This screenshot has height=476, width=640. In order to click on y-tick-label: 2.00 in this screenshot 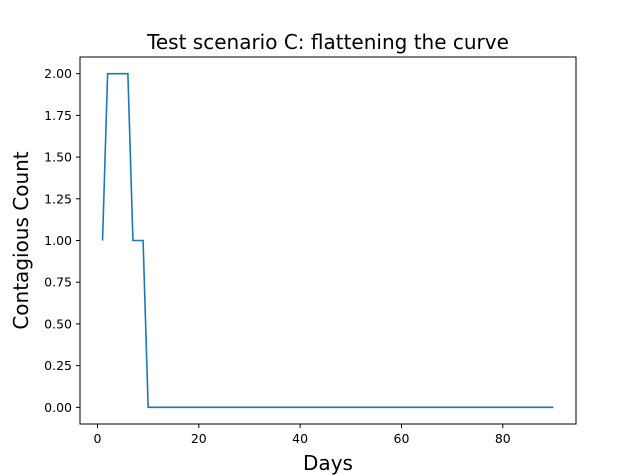, I will do `click(58, 73)`.